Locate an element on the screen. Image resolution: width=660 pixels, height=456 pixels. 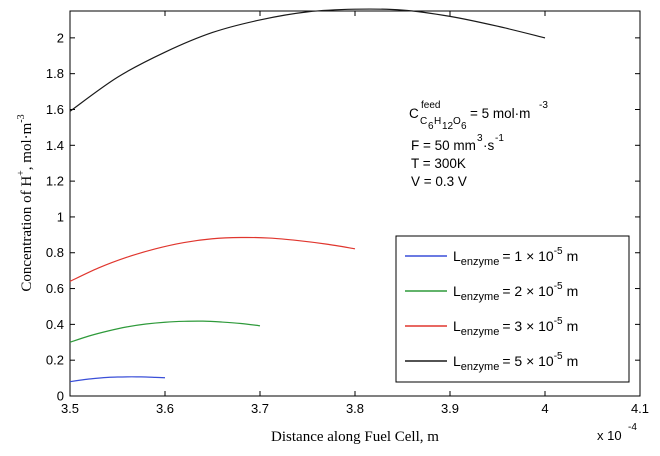
feed-value: = 5 mol·m is located at coordinates (500, 113).